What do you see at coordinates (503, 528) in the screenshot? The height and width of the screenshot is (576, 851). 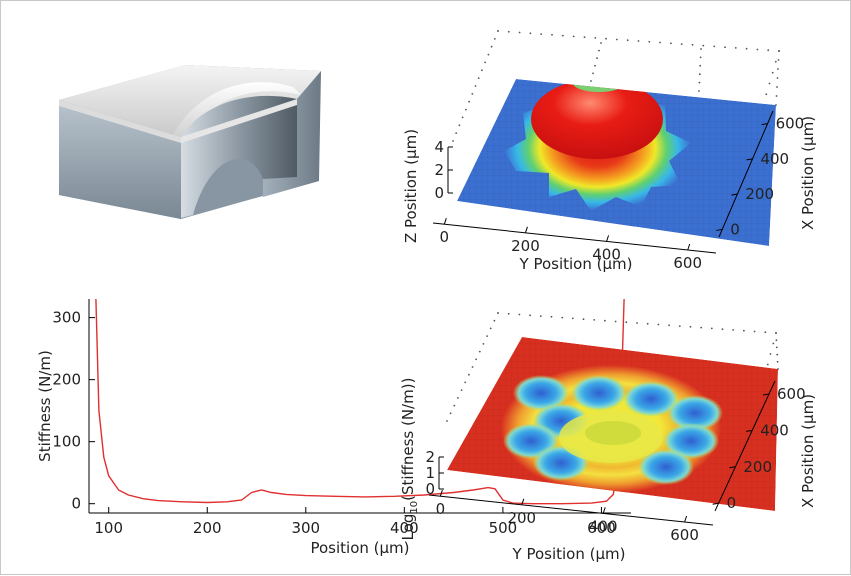 I see `x-tick-label: 500` at bounding box center [503, 528].